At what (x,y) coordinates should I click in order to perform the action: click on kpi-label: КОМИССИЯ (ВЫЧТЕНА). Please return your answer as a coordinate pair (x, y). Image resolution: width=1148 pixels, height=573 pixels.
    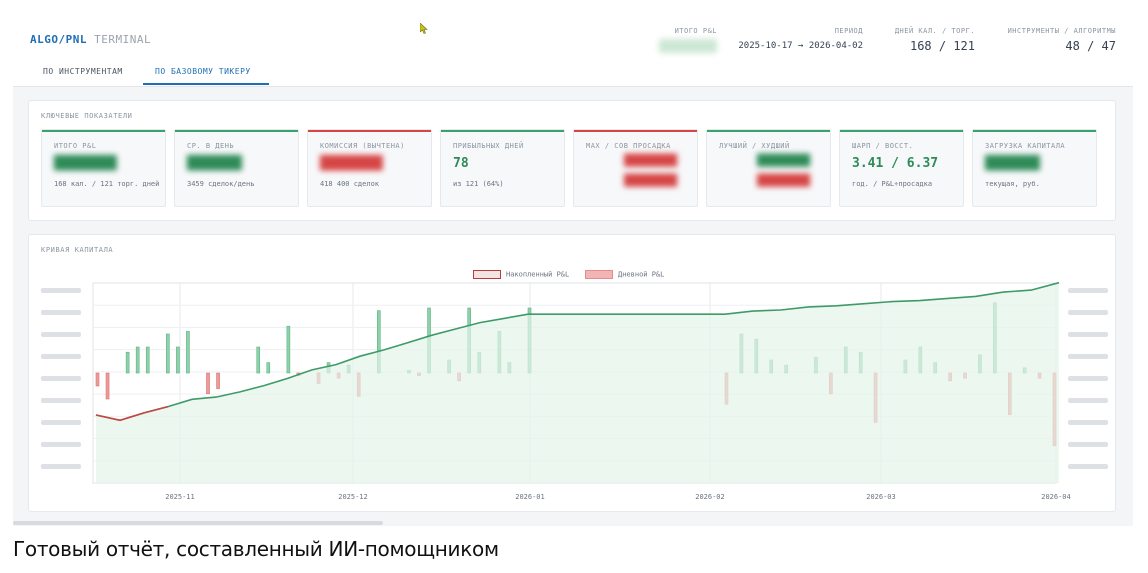
    Looking at the image, I should click on (362, 146).